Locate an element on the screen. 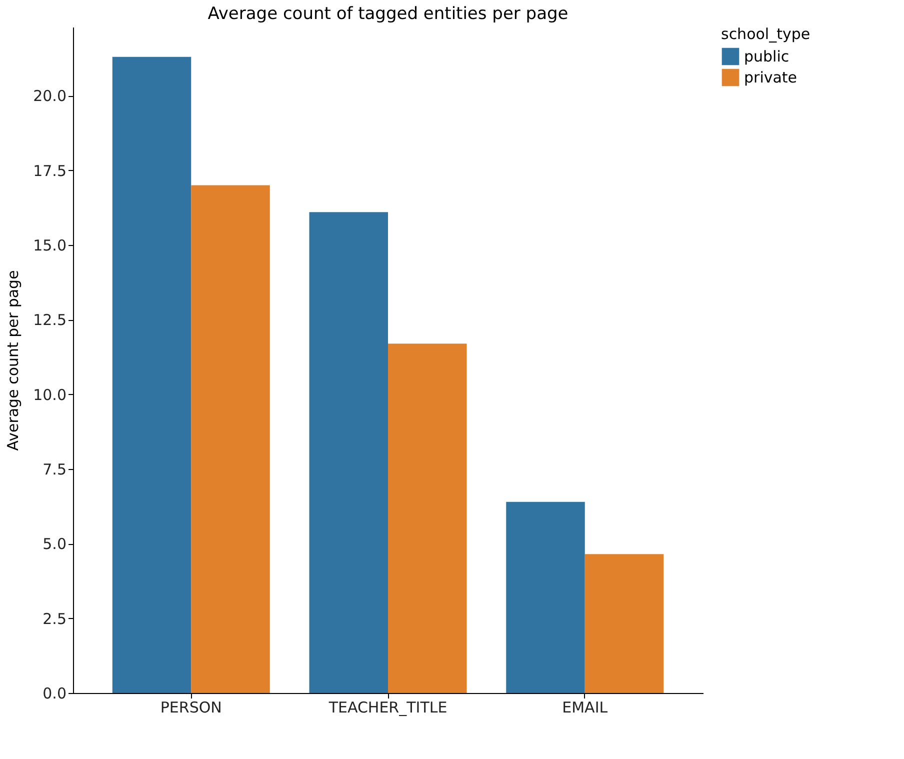 This screenshot has width=904, height=759. y-tick-label: 0.0 is located at coordinates (54, 693).